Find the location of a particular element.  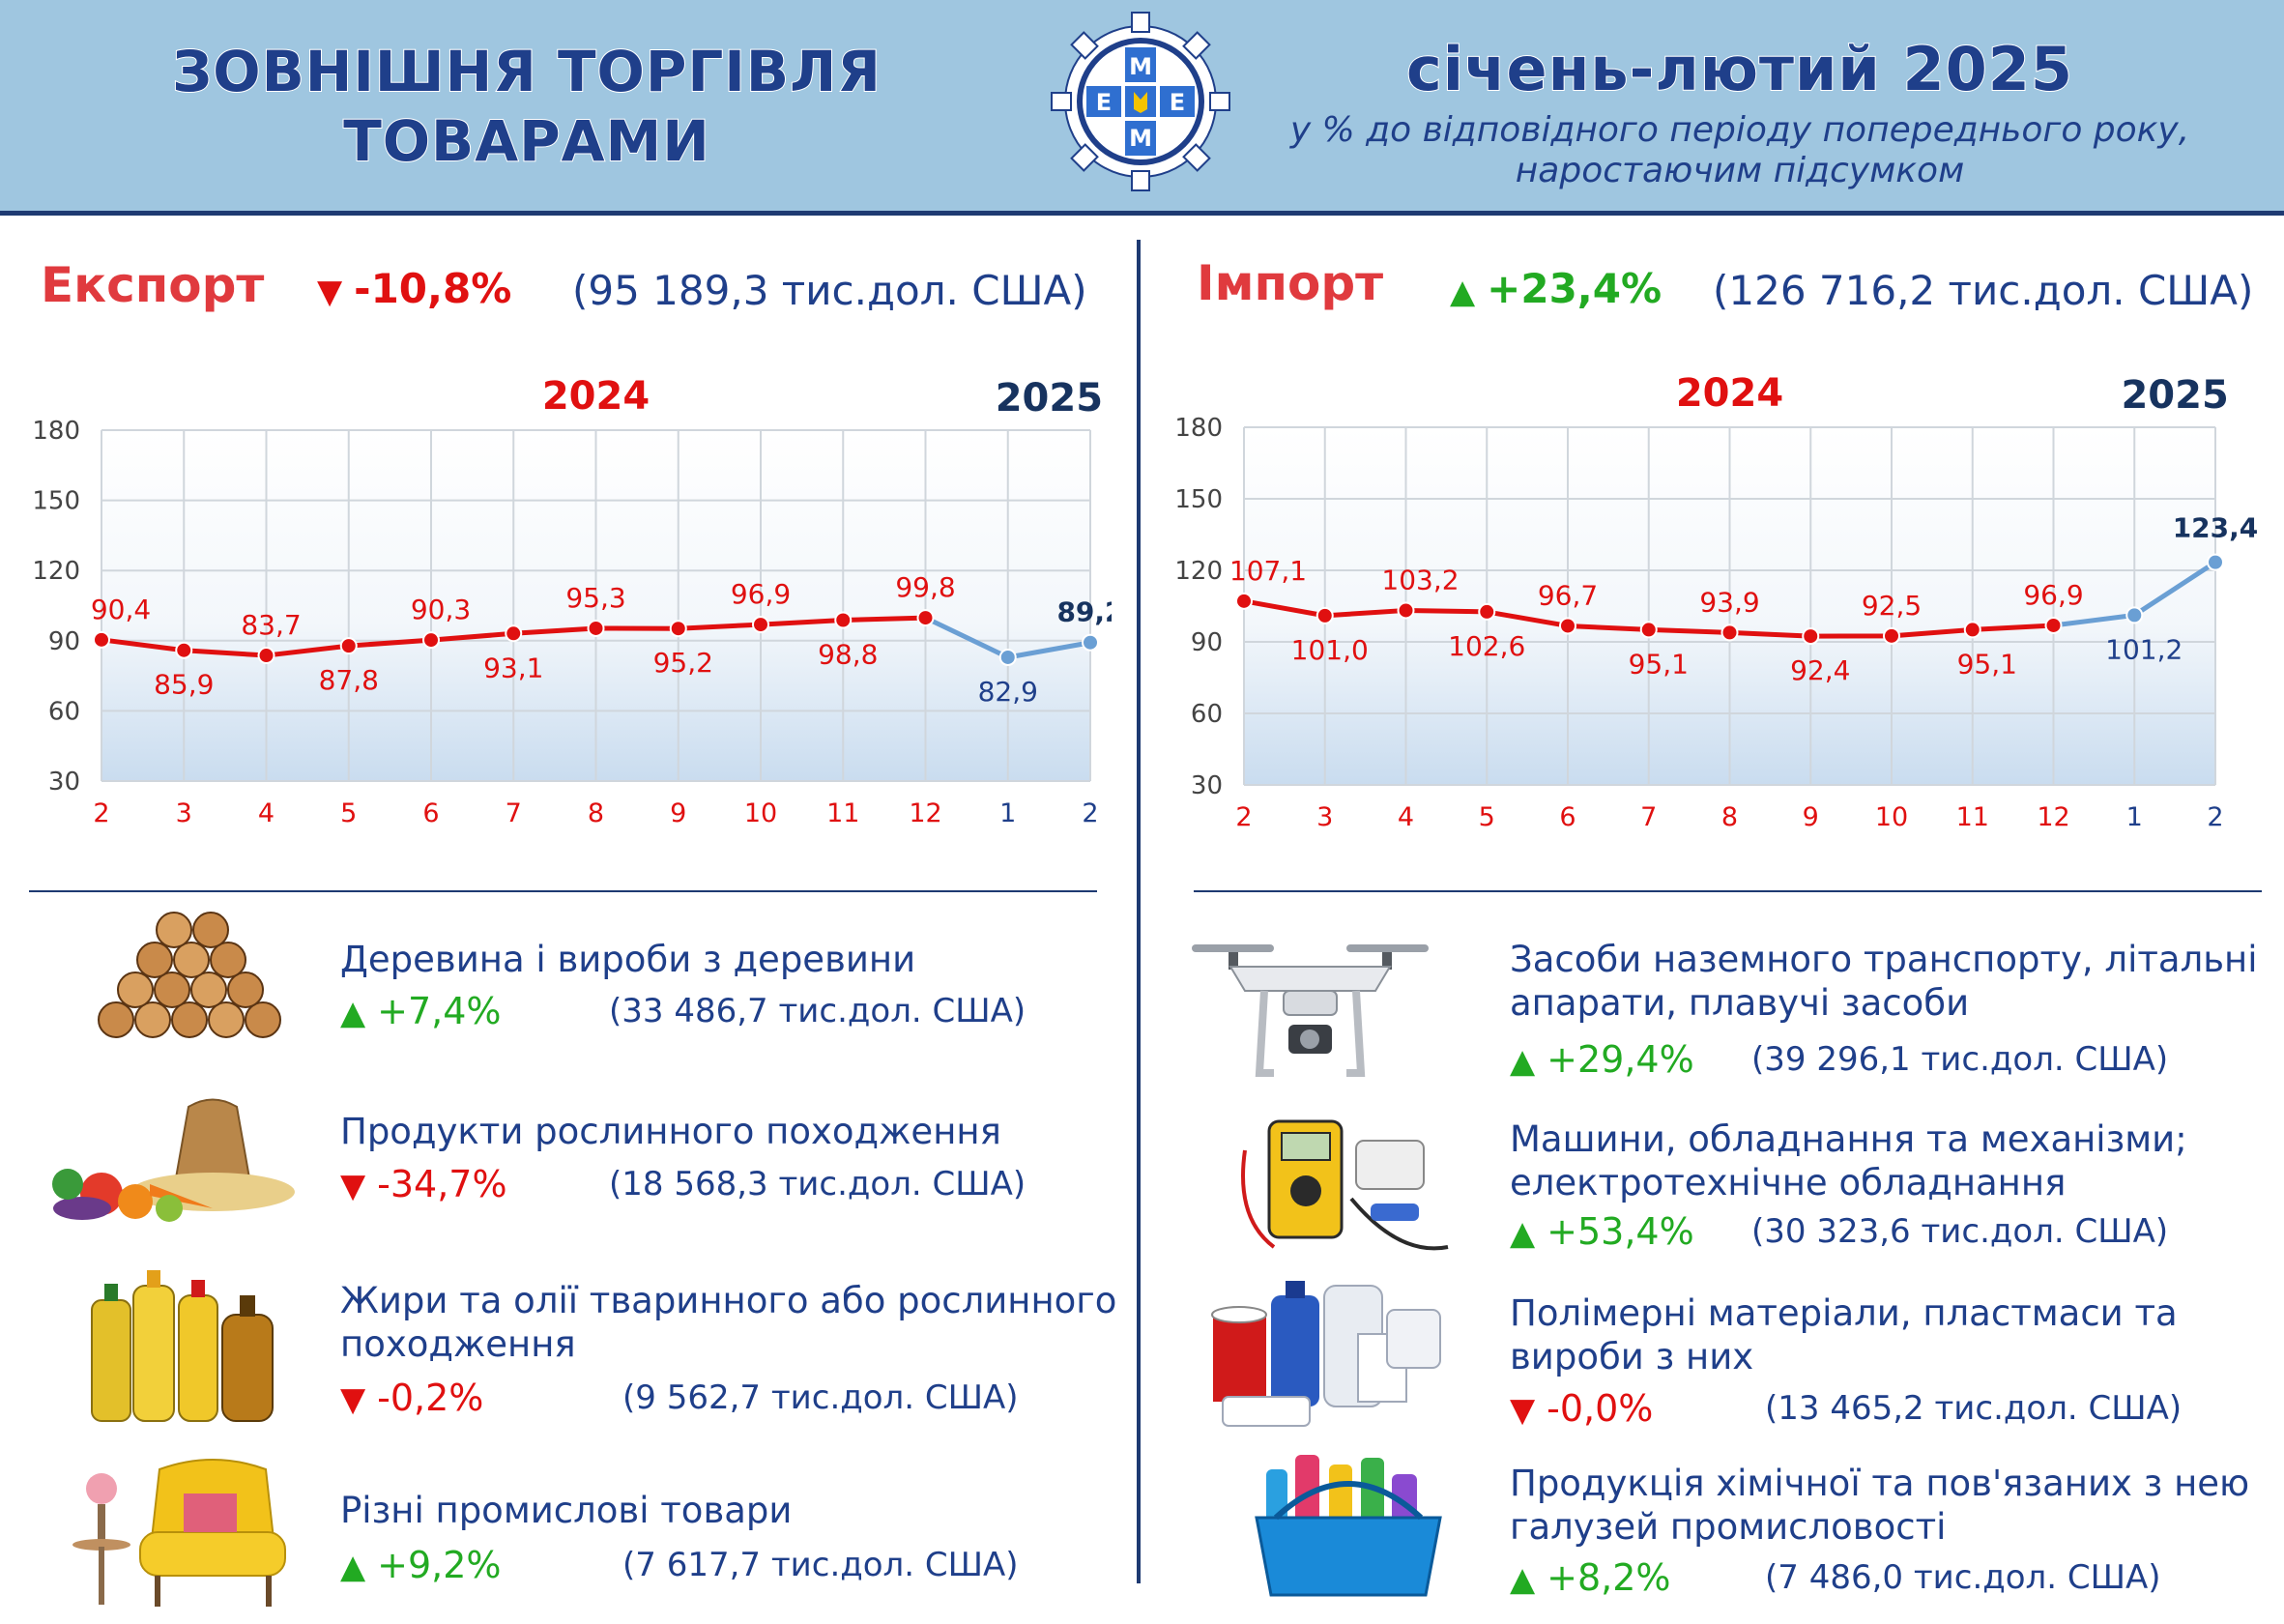

data-label: 95,1 is located at coordinates (1987, 664).